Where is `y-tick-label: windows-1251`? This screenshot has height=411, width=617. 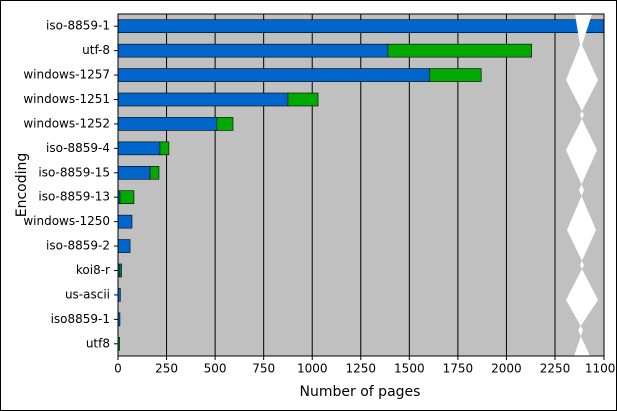
y-tick-label: windows-1251 is located at coordinates (66, 99).